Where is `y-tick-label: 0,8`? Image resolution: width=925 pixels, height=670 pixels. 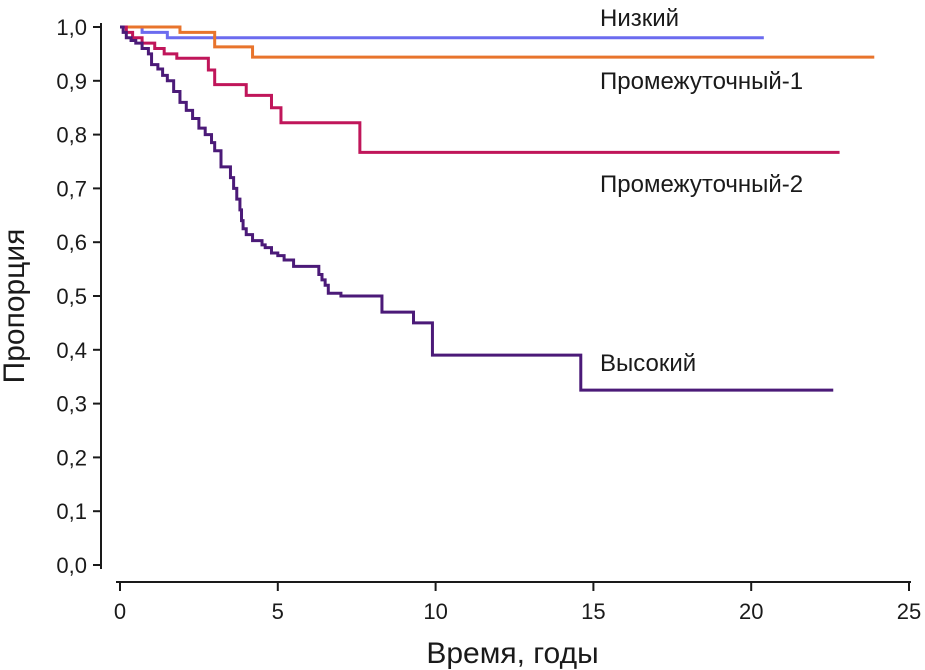
y-tick-label: 0,8 is located at coordinates (71, 135).